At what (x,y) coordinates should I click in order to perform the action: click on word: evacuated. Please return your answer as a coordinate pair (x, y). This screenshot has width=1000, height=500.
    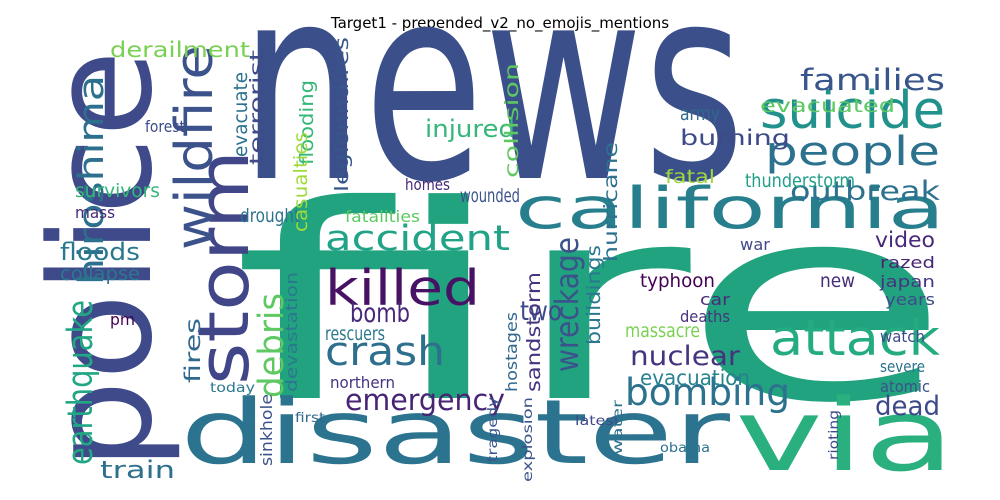
    Looking at the image, I should click on (827, 106).